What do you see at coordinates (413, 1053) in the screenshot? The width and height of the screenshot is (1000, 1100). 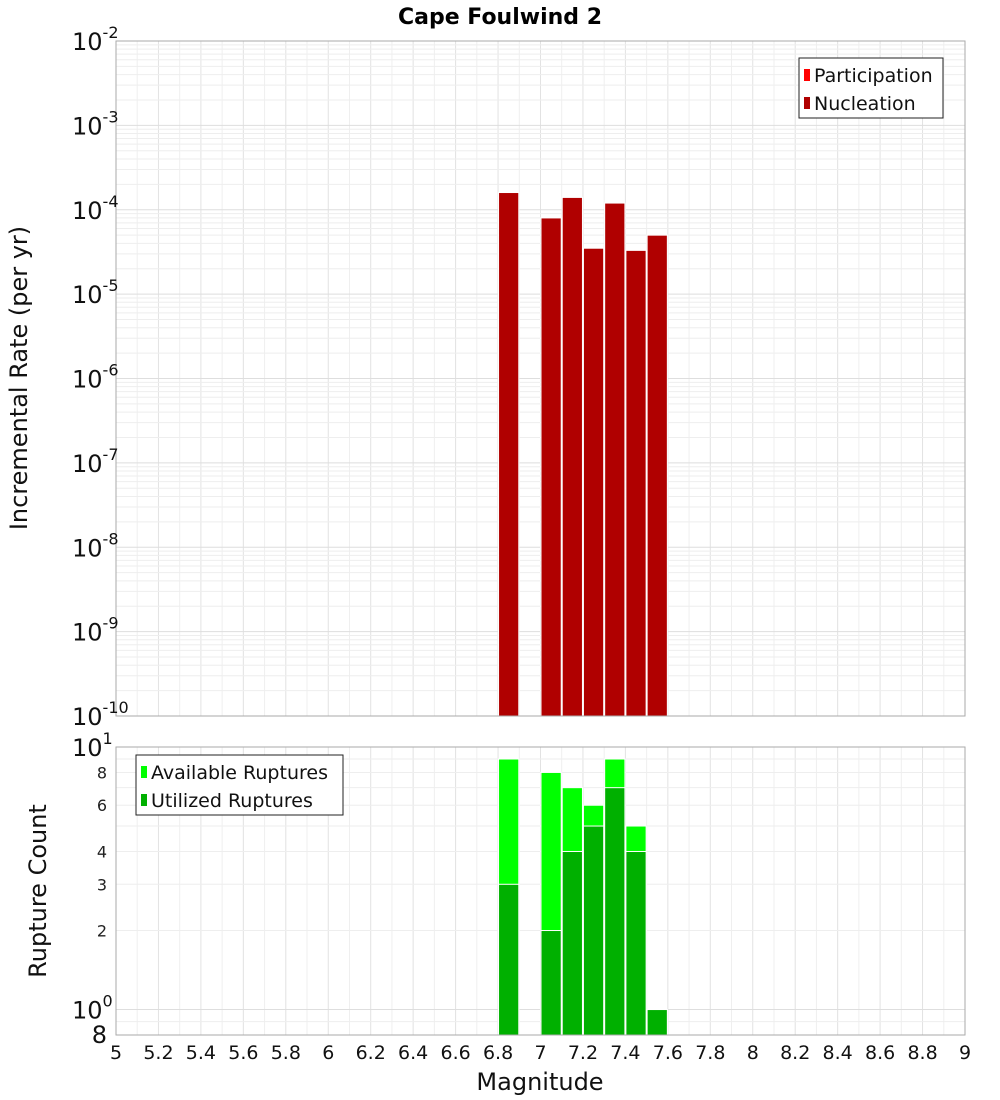 I see `x-tick-label: 6.4` at bounding box center [413, 1053].